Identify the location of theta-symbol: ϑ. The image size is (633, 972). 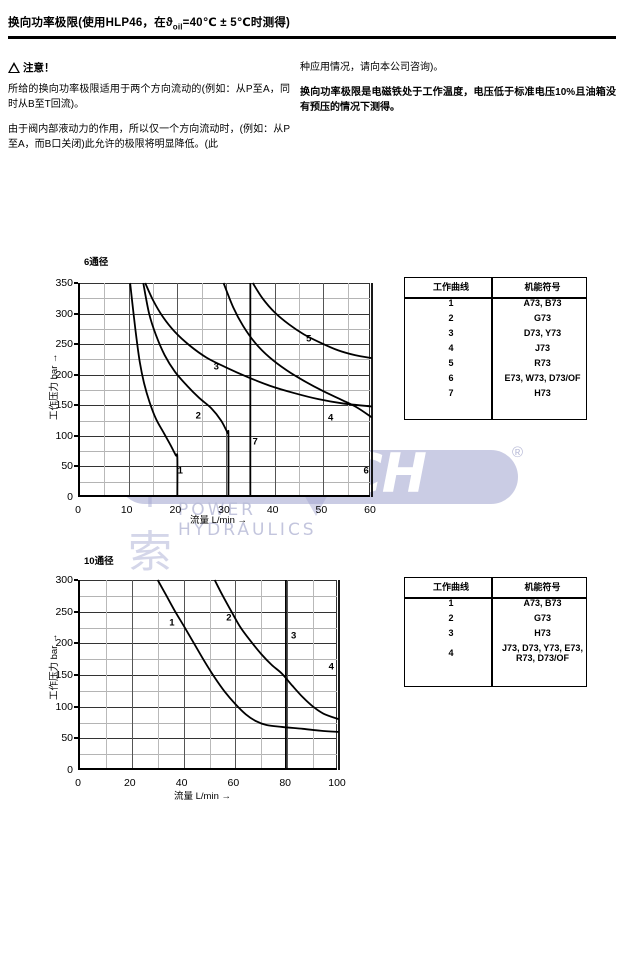
(169, 23).